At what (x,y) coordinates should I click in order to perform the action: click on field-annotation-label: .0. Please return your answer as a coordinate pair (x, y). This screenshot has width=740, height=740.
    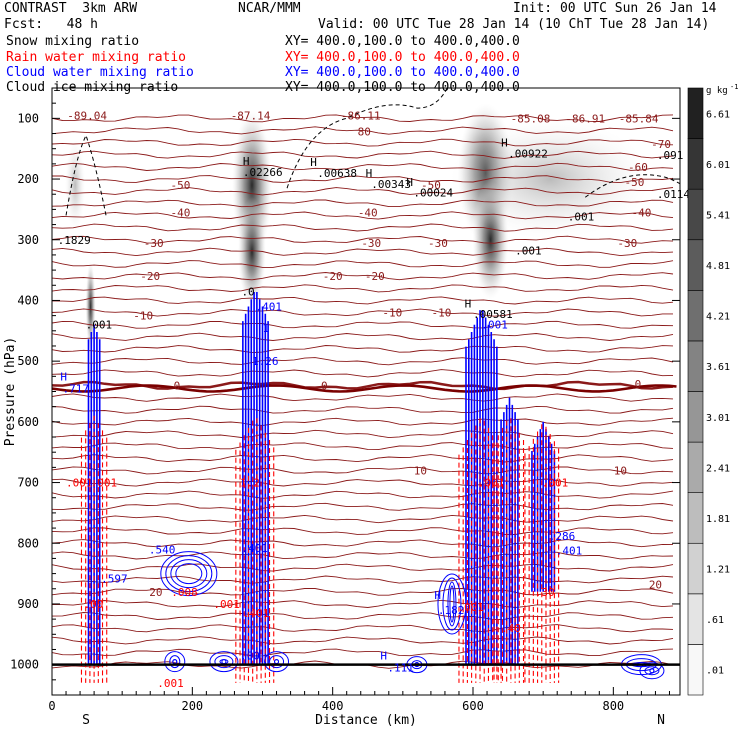
    Looking at the image, I should click on (247, 291).